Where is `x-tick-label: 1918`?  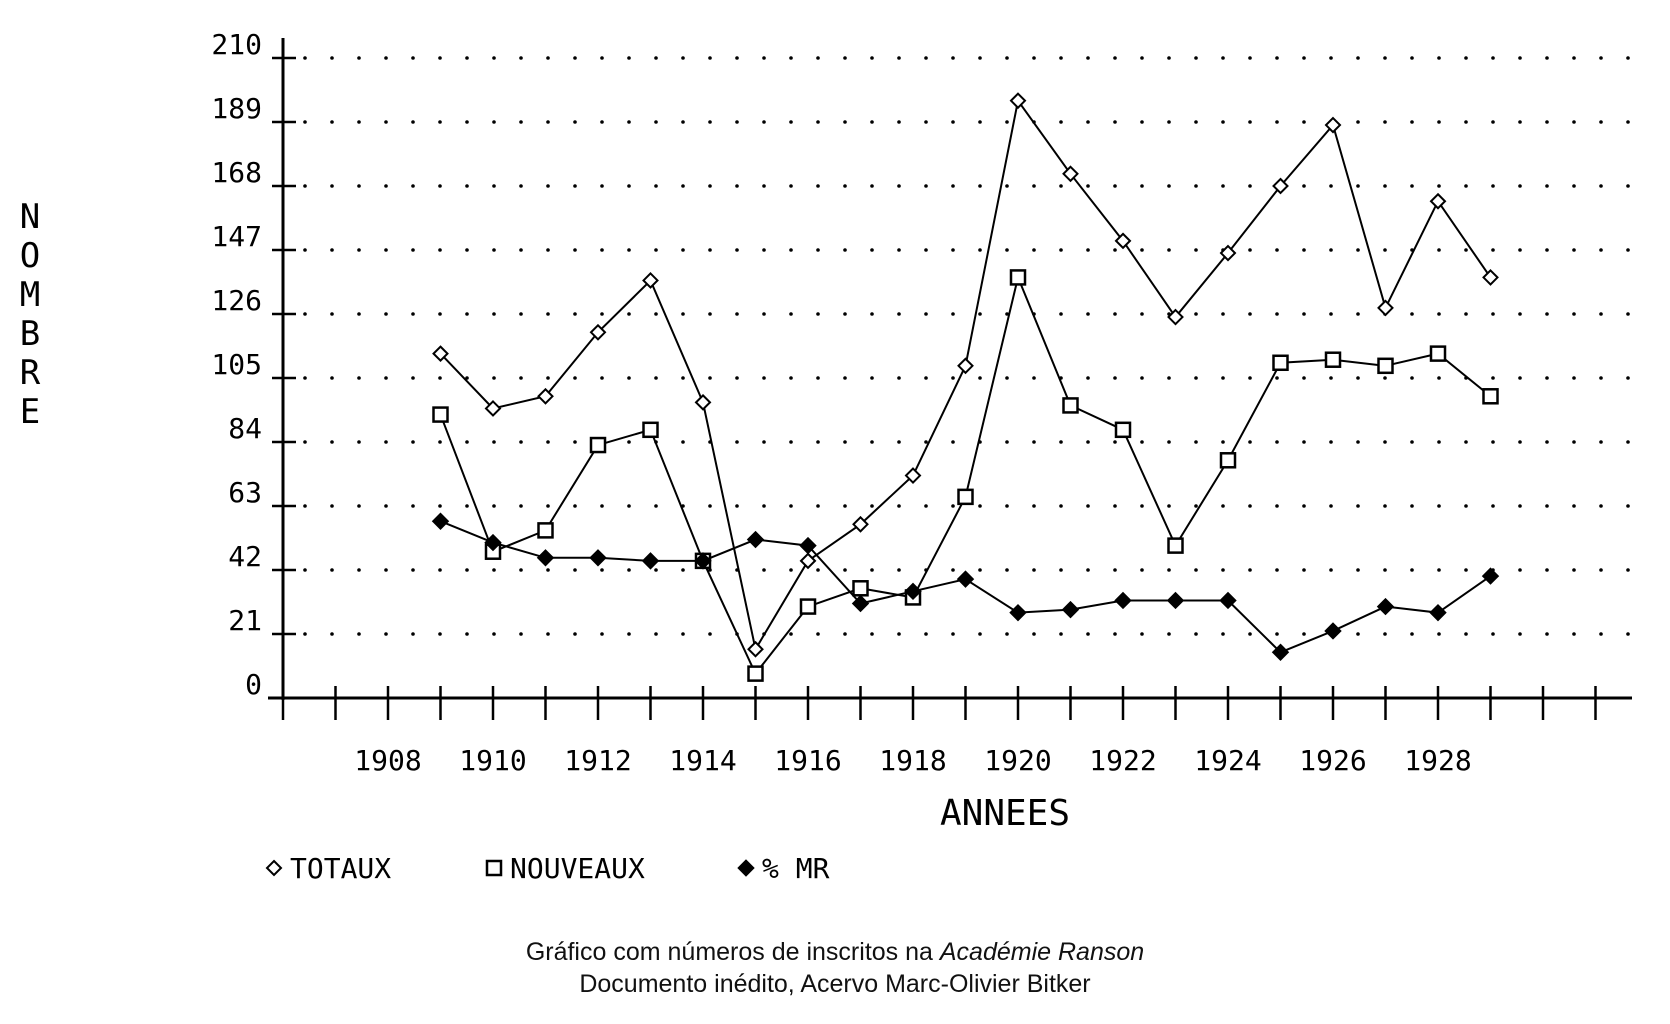 x-tick-label: 1918 is located at coordinates (912, 760).